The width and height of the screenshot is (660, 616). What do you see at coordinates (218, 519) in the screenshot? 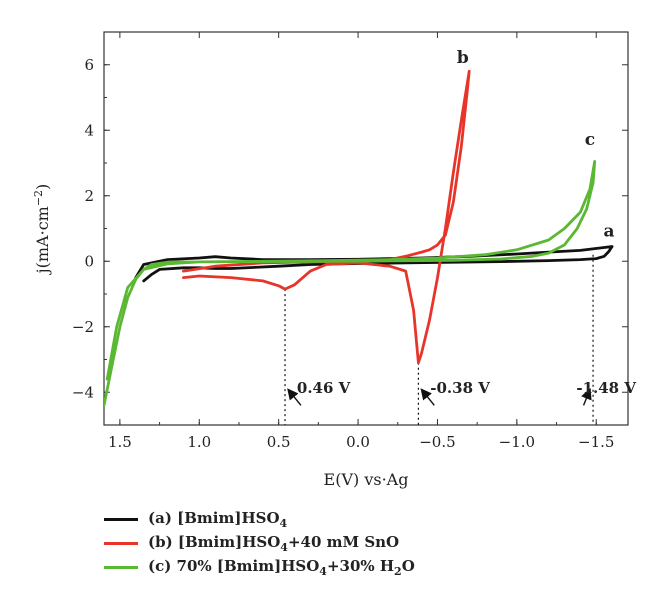
I see `legend-label-a: (a) [Bmim]HSO4` at bounding box center [218, 519].